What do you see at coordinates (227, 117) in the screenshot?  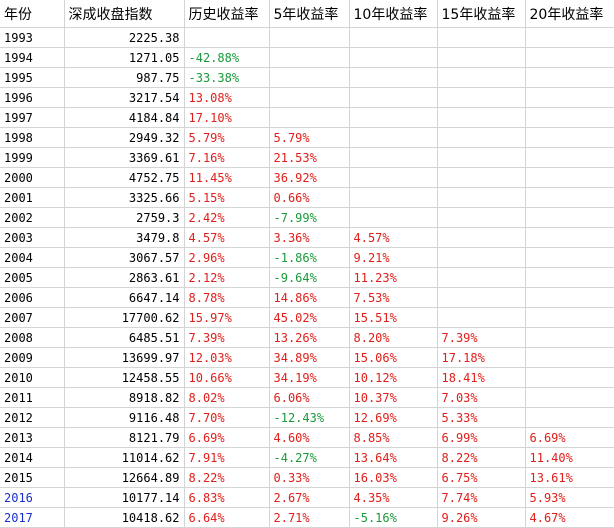 I see `cell-hist-return: 17.10%` at bounding box center [227, 117].